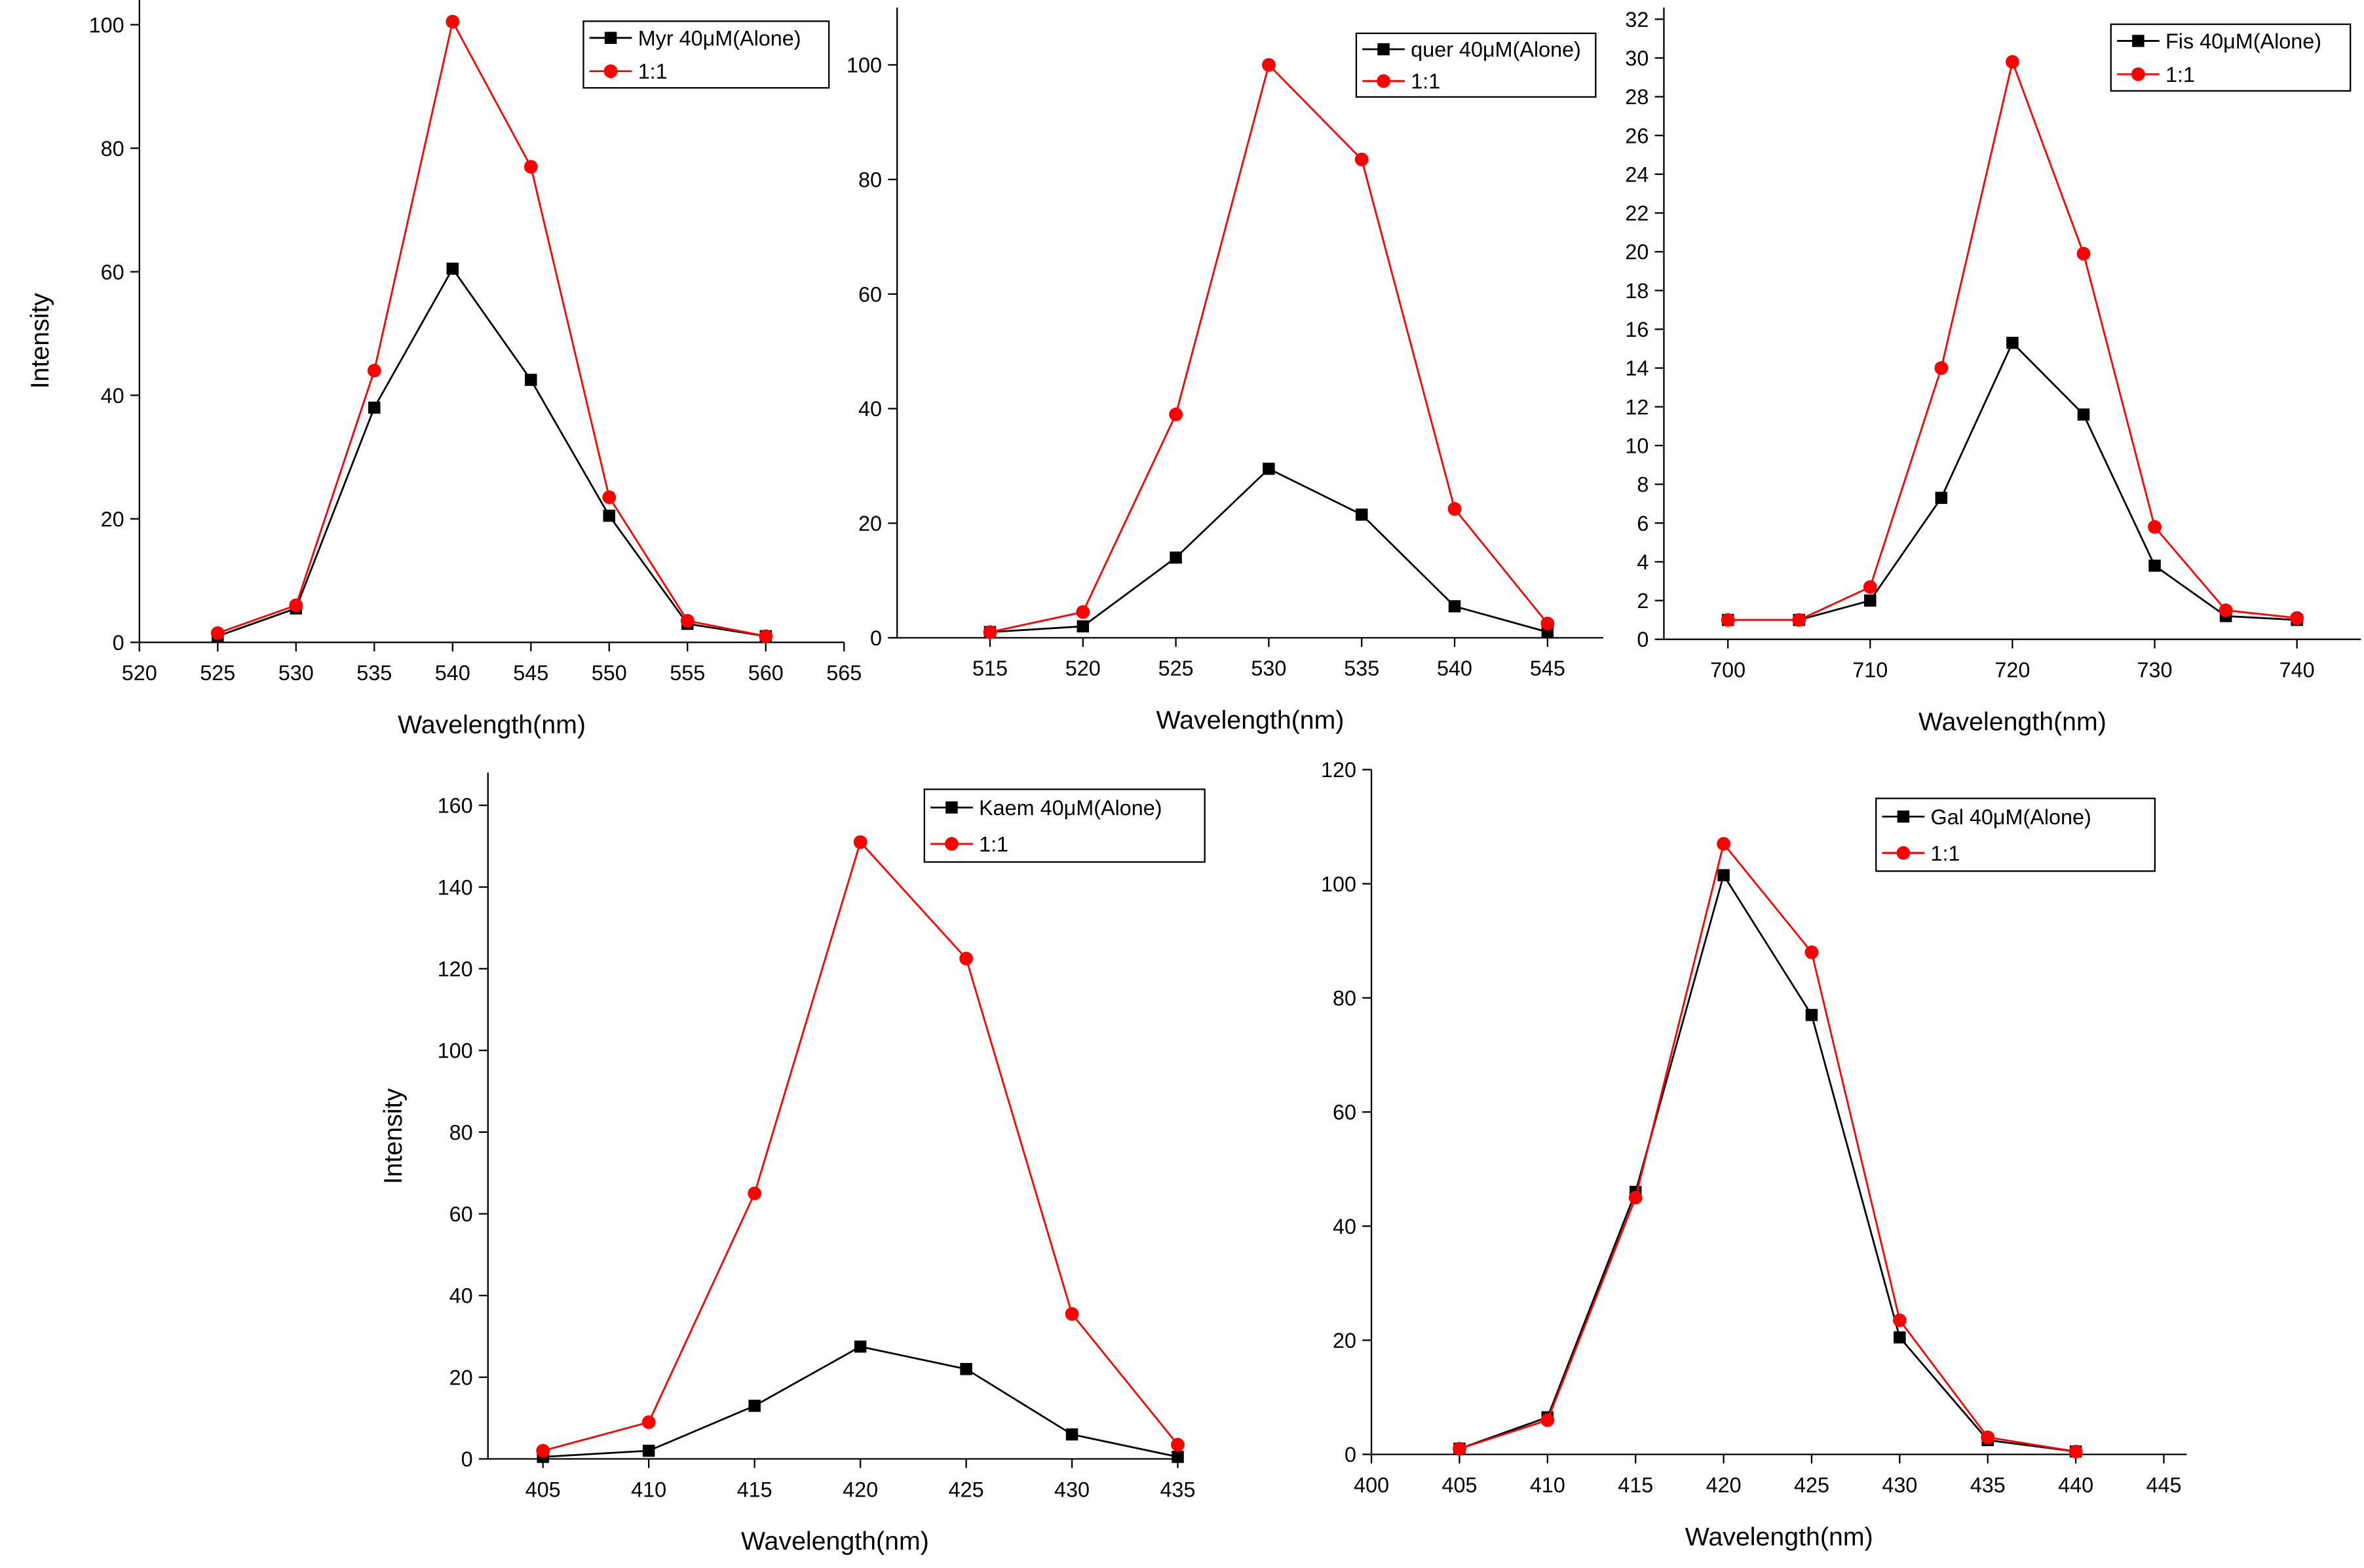  Describe the element at coordinates (844, 673) in the screenshot. I see `x-tick-label: 565` at that location.